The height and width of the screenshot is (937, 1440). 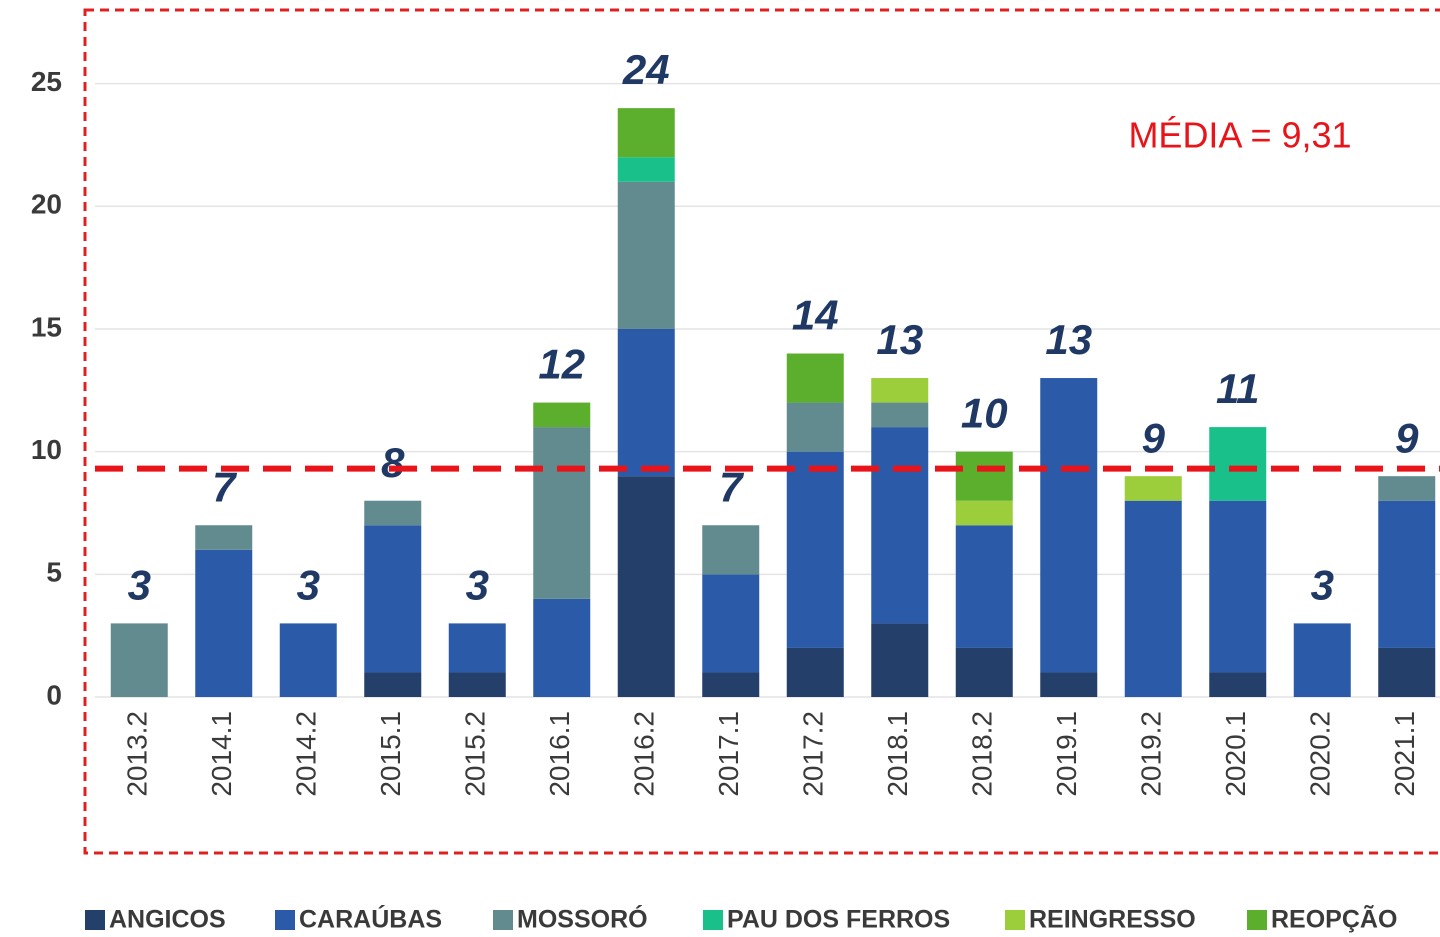 What do you see at coordinates (1404, 754) in the screenshot?
I see `x-tick-label: 2021.1` at bounding box center [1404, 754].